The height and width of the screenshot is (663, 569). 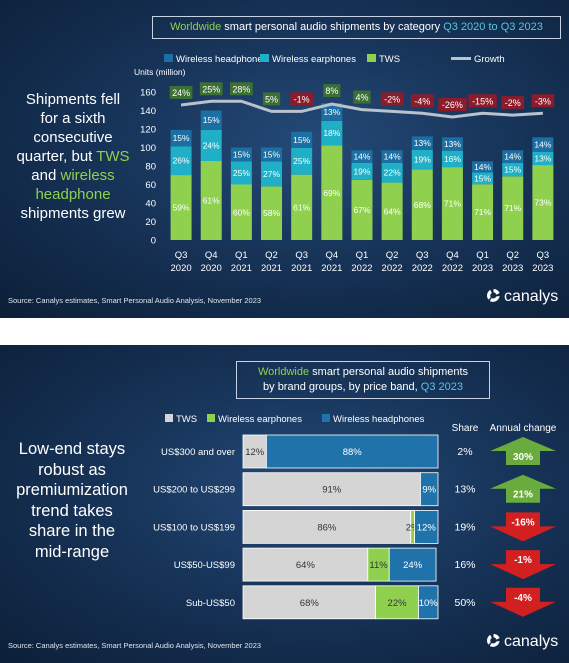 What do you see at coordinates (72, 469) in the screenshot?
I see `commentary-line: robust as` at bounding box center [72, 469].